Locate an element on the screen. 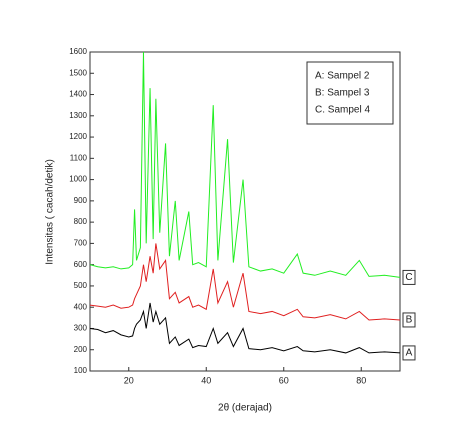  y-tick-label: 100 is located at coordinates (81, 370).